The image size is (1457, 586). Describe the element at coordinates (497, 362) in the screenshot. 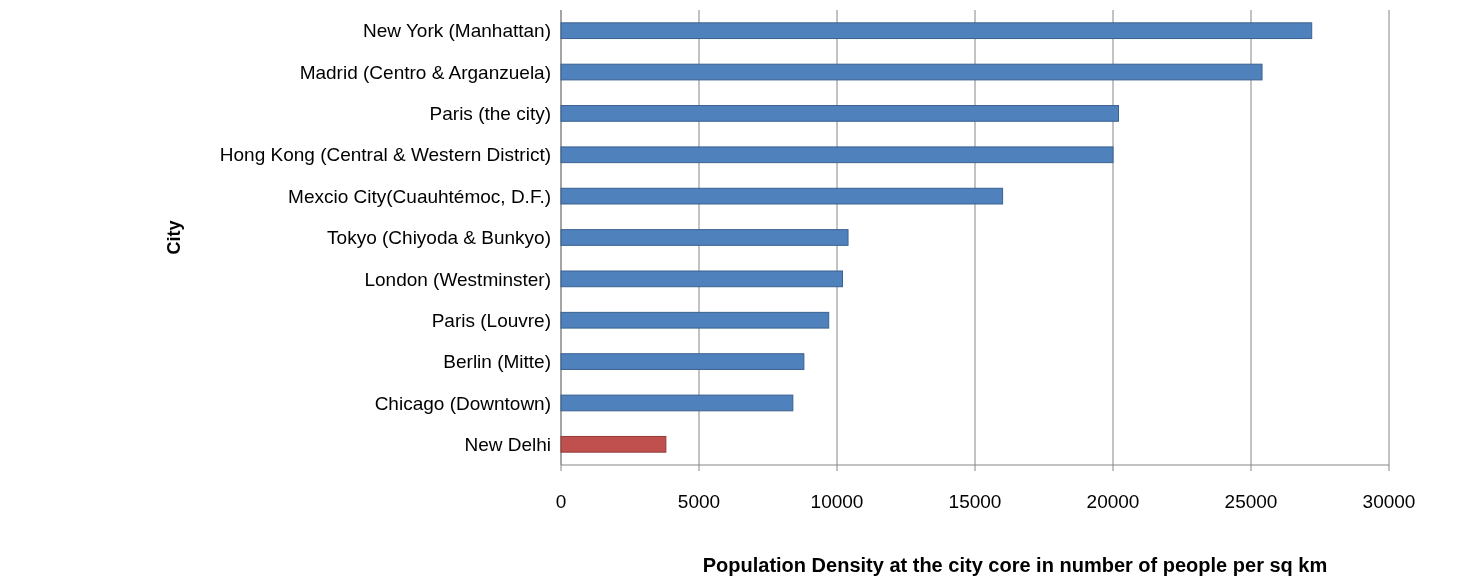

I see `y-tick-label: Berlin (Mitte)` at that location.